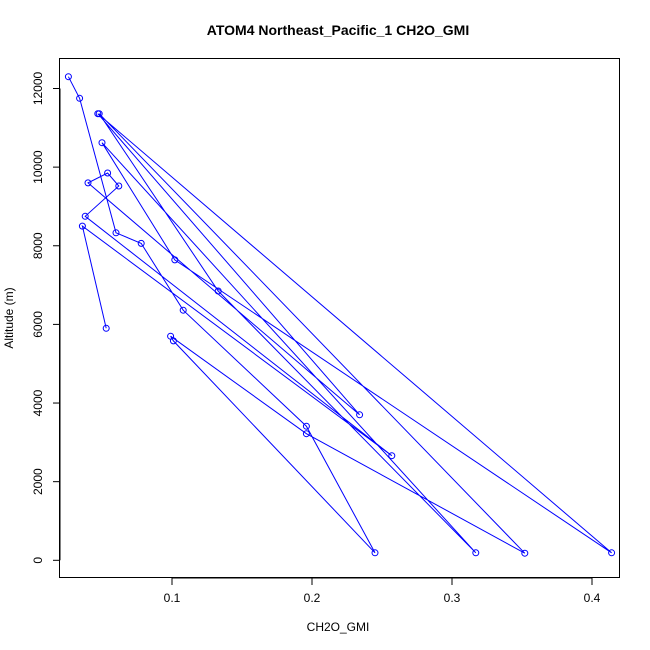 This screenshot has width=650, height=650. What do you see at coordinates (38, 245) in the screenshot?
I see `y-tick-label: 8000` at bounding box center [38, 245].